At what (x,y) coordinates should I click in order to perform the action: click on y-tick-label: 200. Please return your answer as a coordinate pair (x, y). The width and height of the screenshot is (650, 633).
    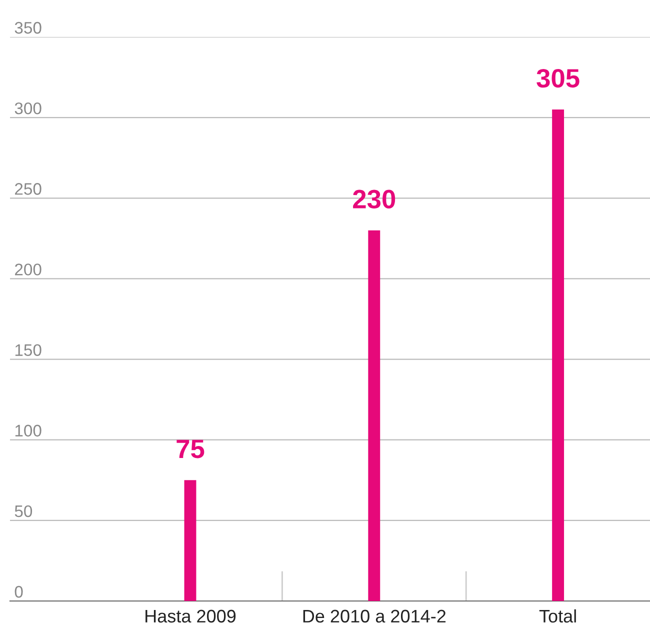
    Looking at the image, I should click on (28, 270).